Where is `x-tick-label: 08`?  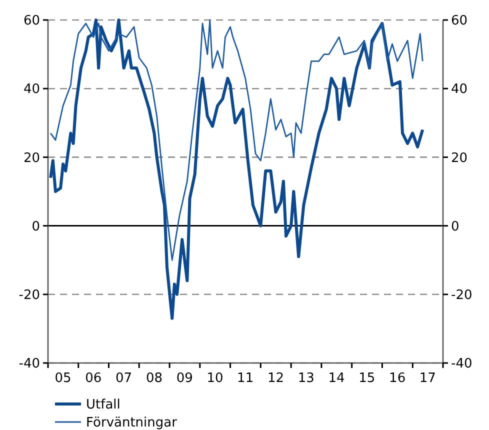 x-tick-label: 08 is located at coordinates (154, 378).